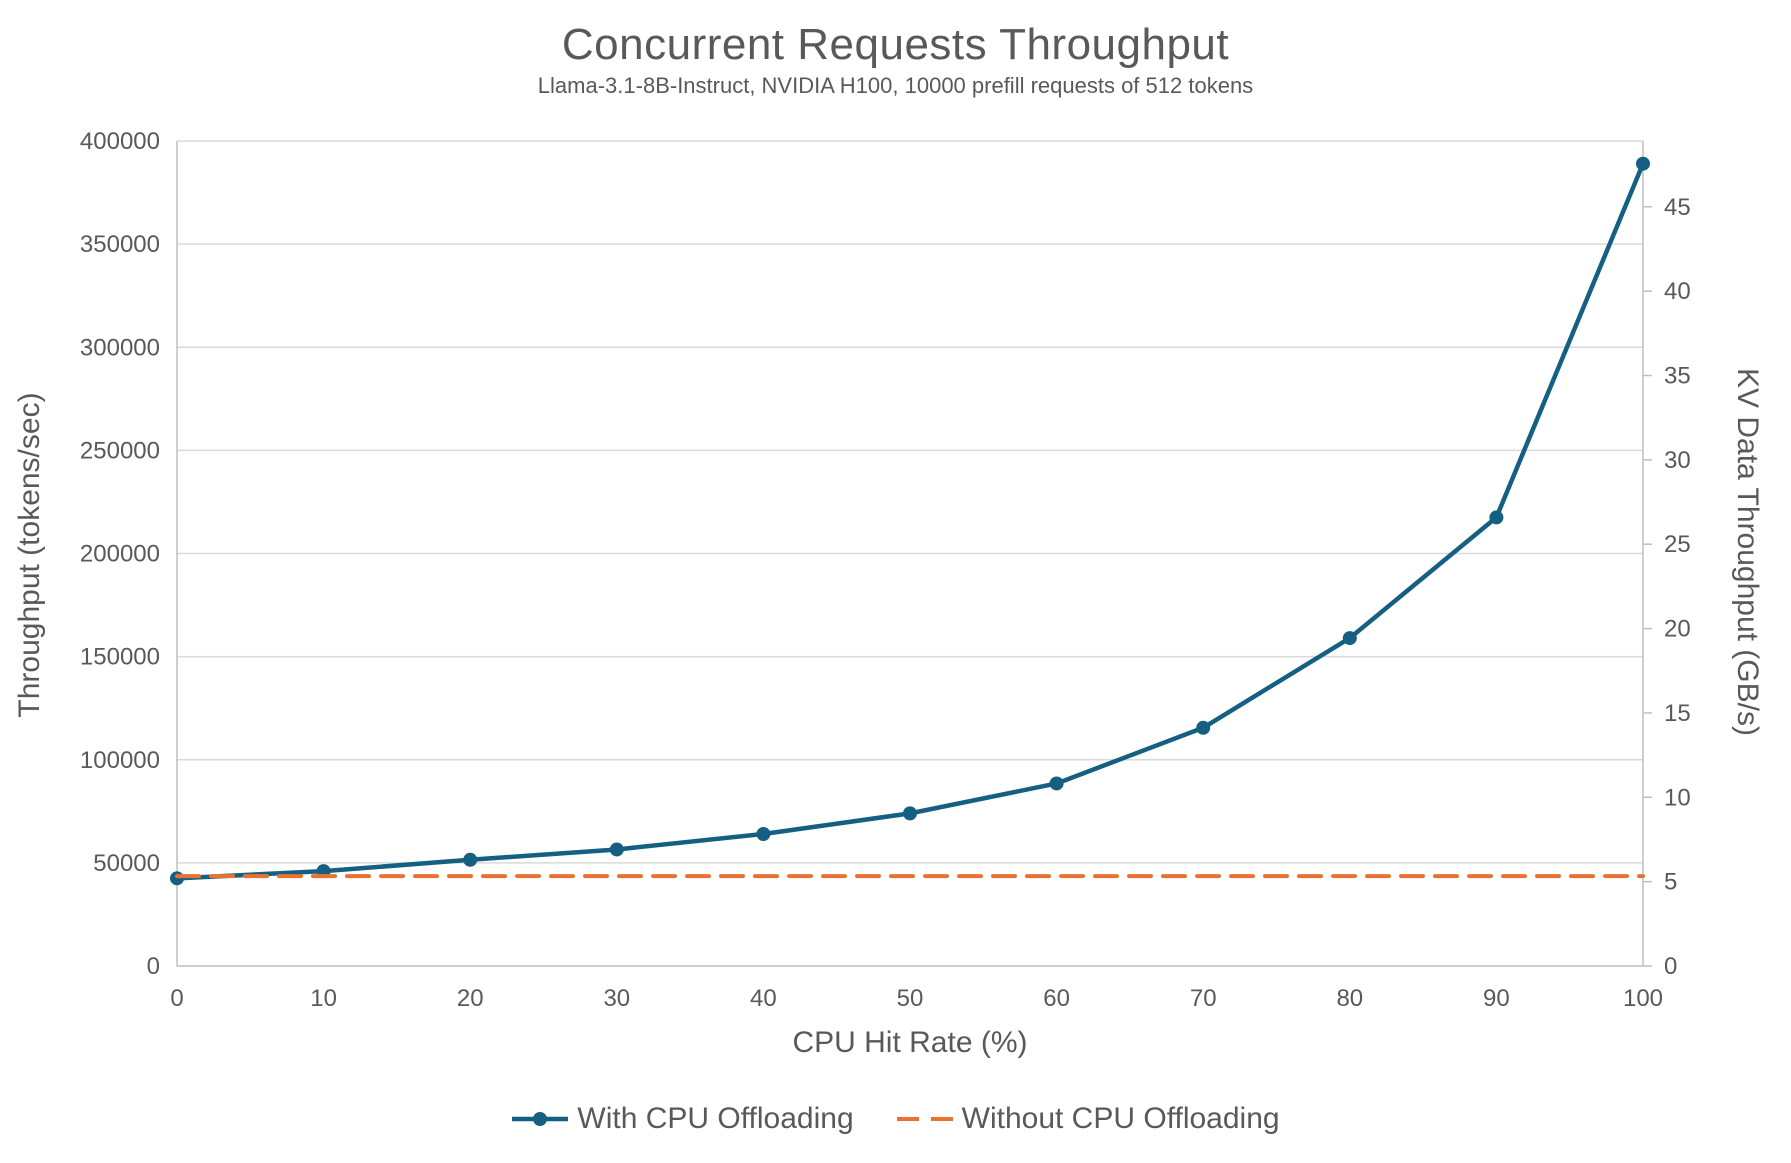 The width and height of the screenshot is (1791, 1163). I want to click on y-axis-right-ticklabel: 40, so click(1677, 291).